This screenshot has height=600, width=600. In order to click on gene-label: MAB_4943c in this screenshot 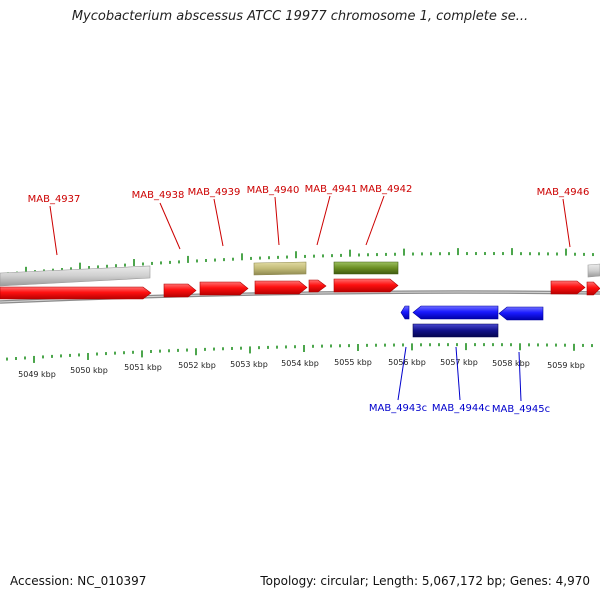, I will do `click(398, 408)`.